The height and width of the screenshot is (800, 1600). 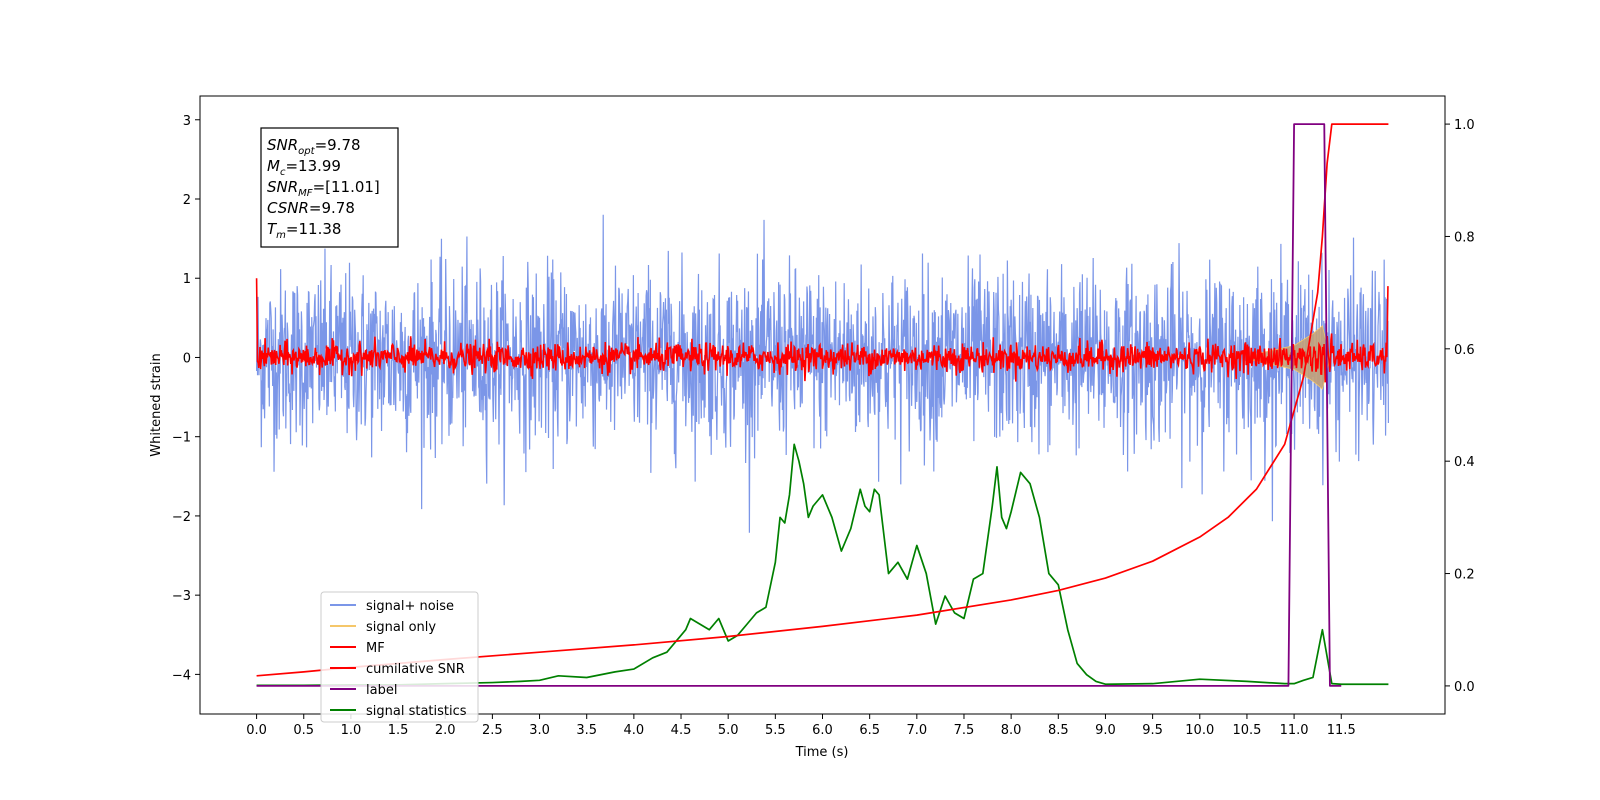 I want to click on x-tick-label: 9.0, so click(x=1105, y=730).